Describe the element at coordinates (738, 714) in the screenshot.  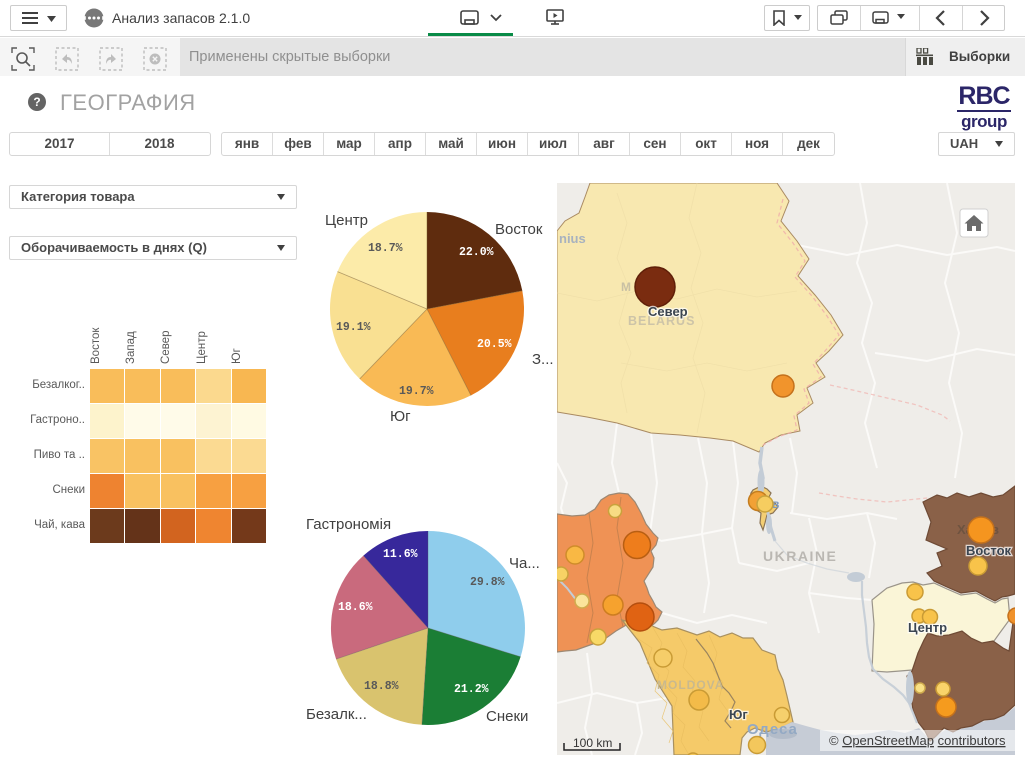
I see `svg-text: Юг` at that location.